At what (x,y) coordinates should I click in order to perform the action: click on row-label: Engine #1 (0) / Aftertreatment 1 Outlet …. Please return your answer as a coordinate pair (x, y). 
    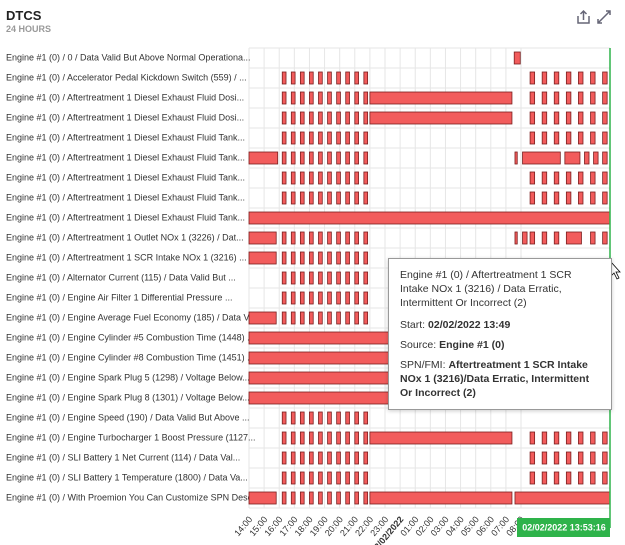
    Looking at the image, I should click on (125, 237).